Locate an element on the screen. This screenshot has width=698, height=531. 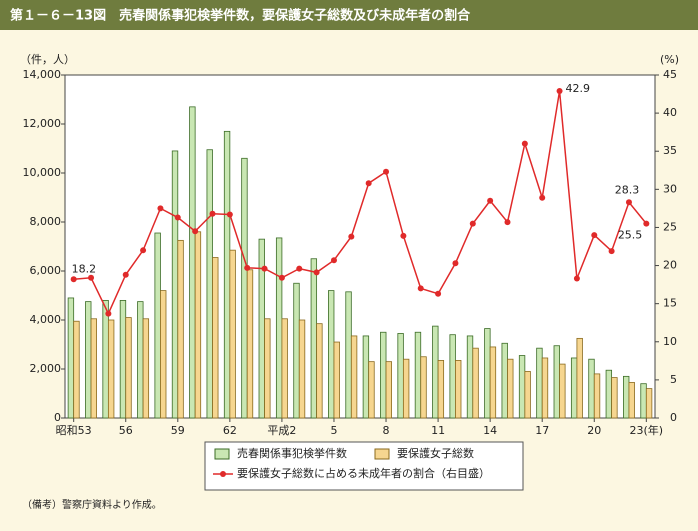
x-tick-label: 23(年) is located at coordinates (647, 430).